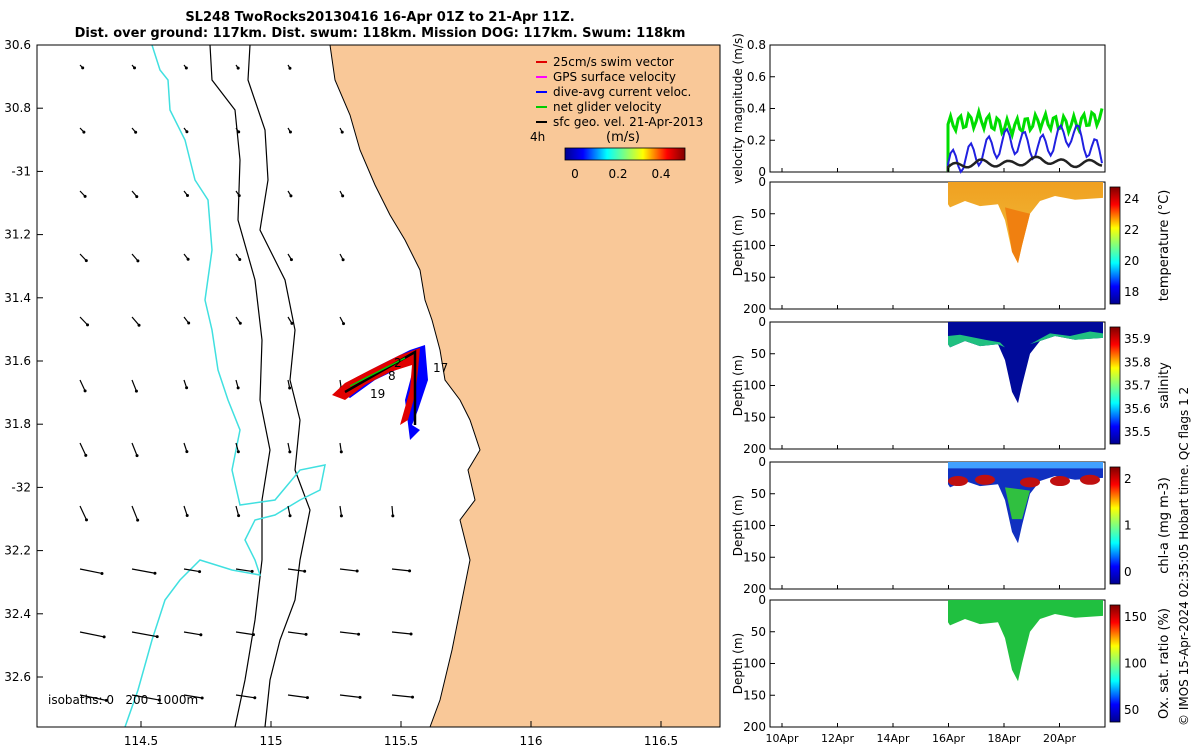 Image resolution: width=1200 pixels, height=750 pixels. Describe the element at coordinates (623, 137) in the screenshot. I see `colorbar-unit: (m/s)` at that location.